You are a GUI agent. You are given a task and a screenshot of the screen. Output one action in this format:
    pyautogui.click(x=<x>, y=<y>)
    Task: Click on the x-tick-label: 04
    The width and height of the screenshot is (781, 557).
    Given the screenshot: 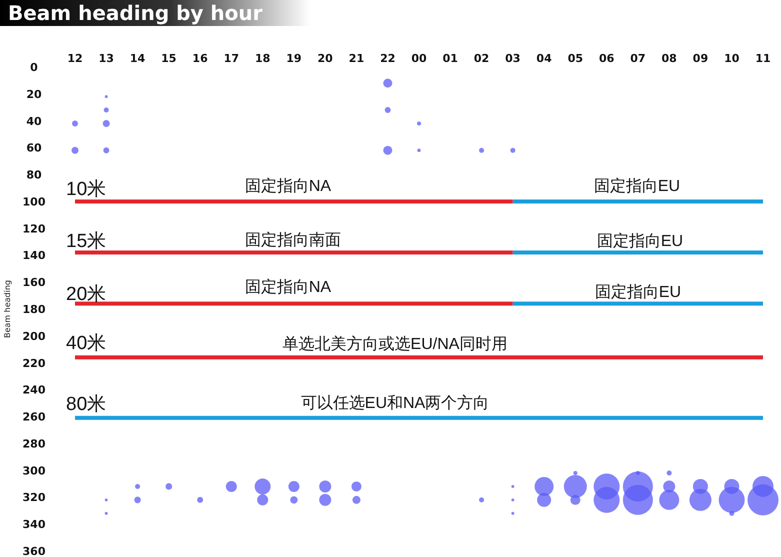 What is the action you would take?
    pyautogui.click(x=544, y=58)
    